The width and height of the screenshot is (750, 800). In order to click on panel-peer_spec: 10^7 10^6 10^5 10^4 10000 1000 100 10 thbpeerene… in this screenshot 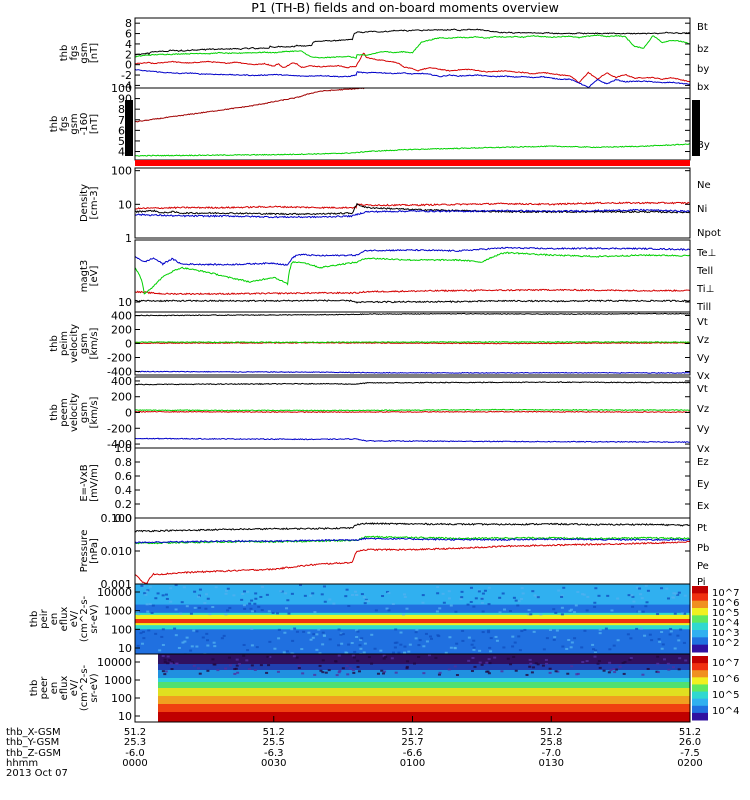, I will do `click(384, 688)`.